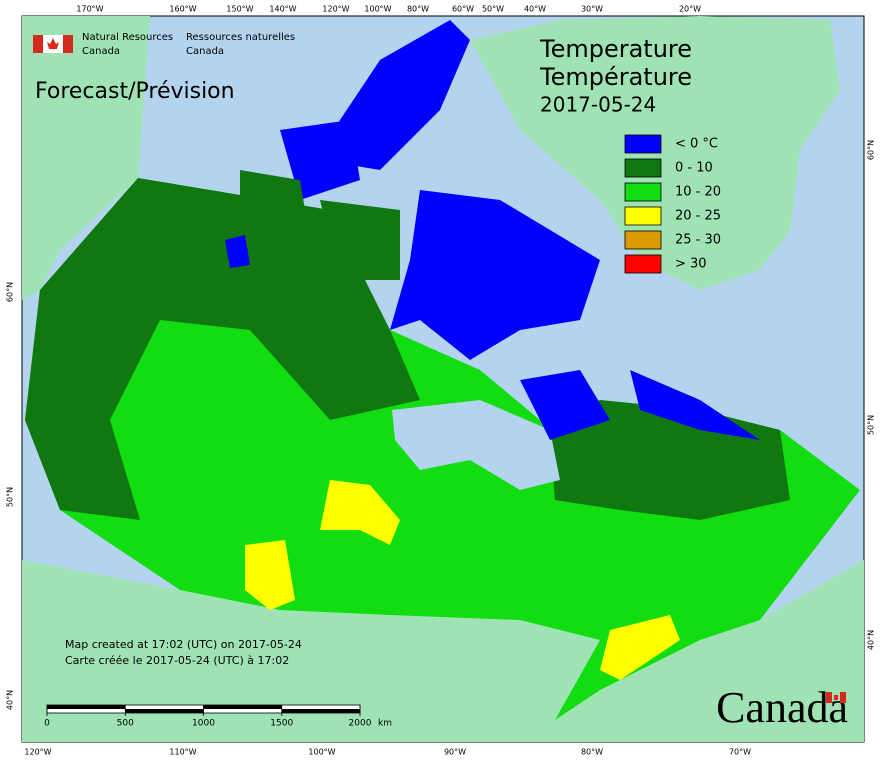  Describe the element at coordinates (203, 724) in the screenshot. I see `scale-label: 1000` at that location.